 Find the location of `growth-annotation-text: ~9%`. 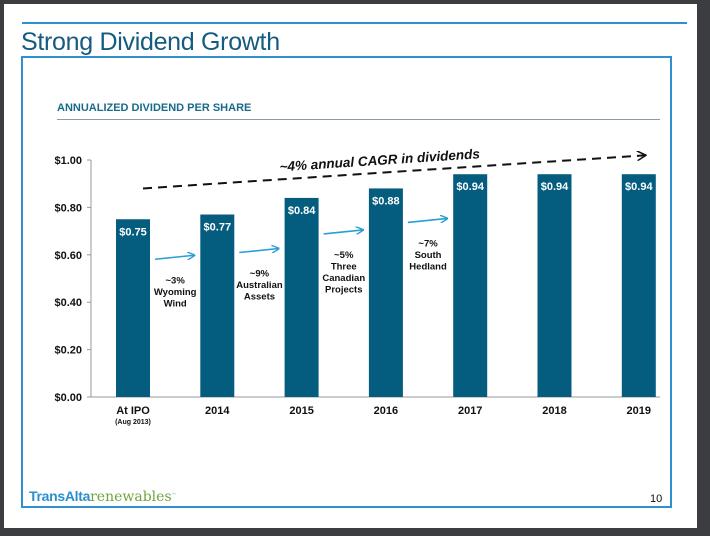

growth-annotation-text: ~9% is located at coordinates (260, 274).